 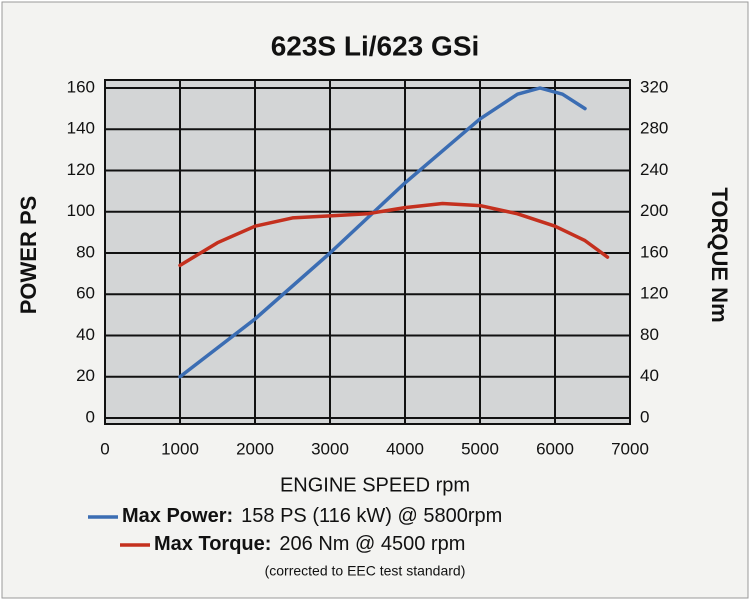 What do you see at coordinates (85, 334) in the screenshot?
I see `y-tick-label: 40` at bounding box center [85, 334].